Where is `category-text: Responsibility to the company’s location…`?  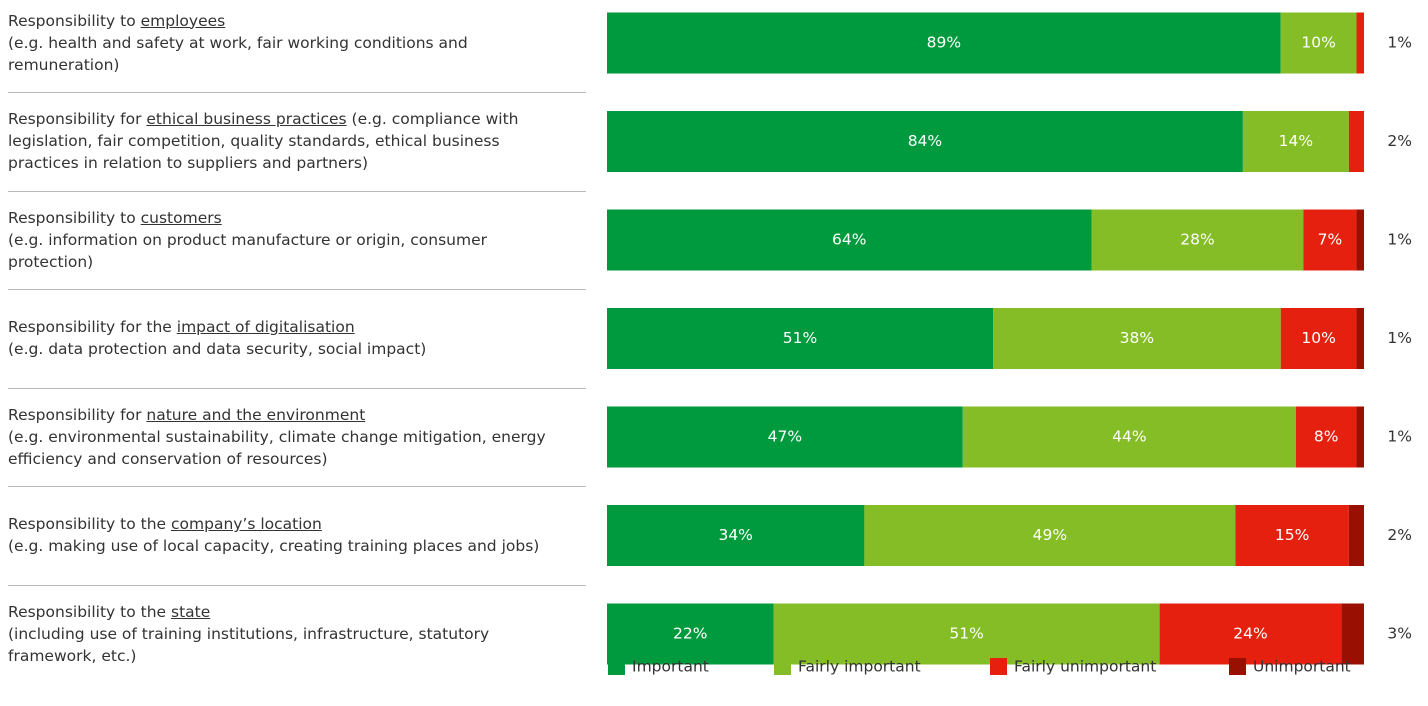
category-text: Responsibility to the company’s location… is located at coordinates (288, 535).